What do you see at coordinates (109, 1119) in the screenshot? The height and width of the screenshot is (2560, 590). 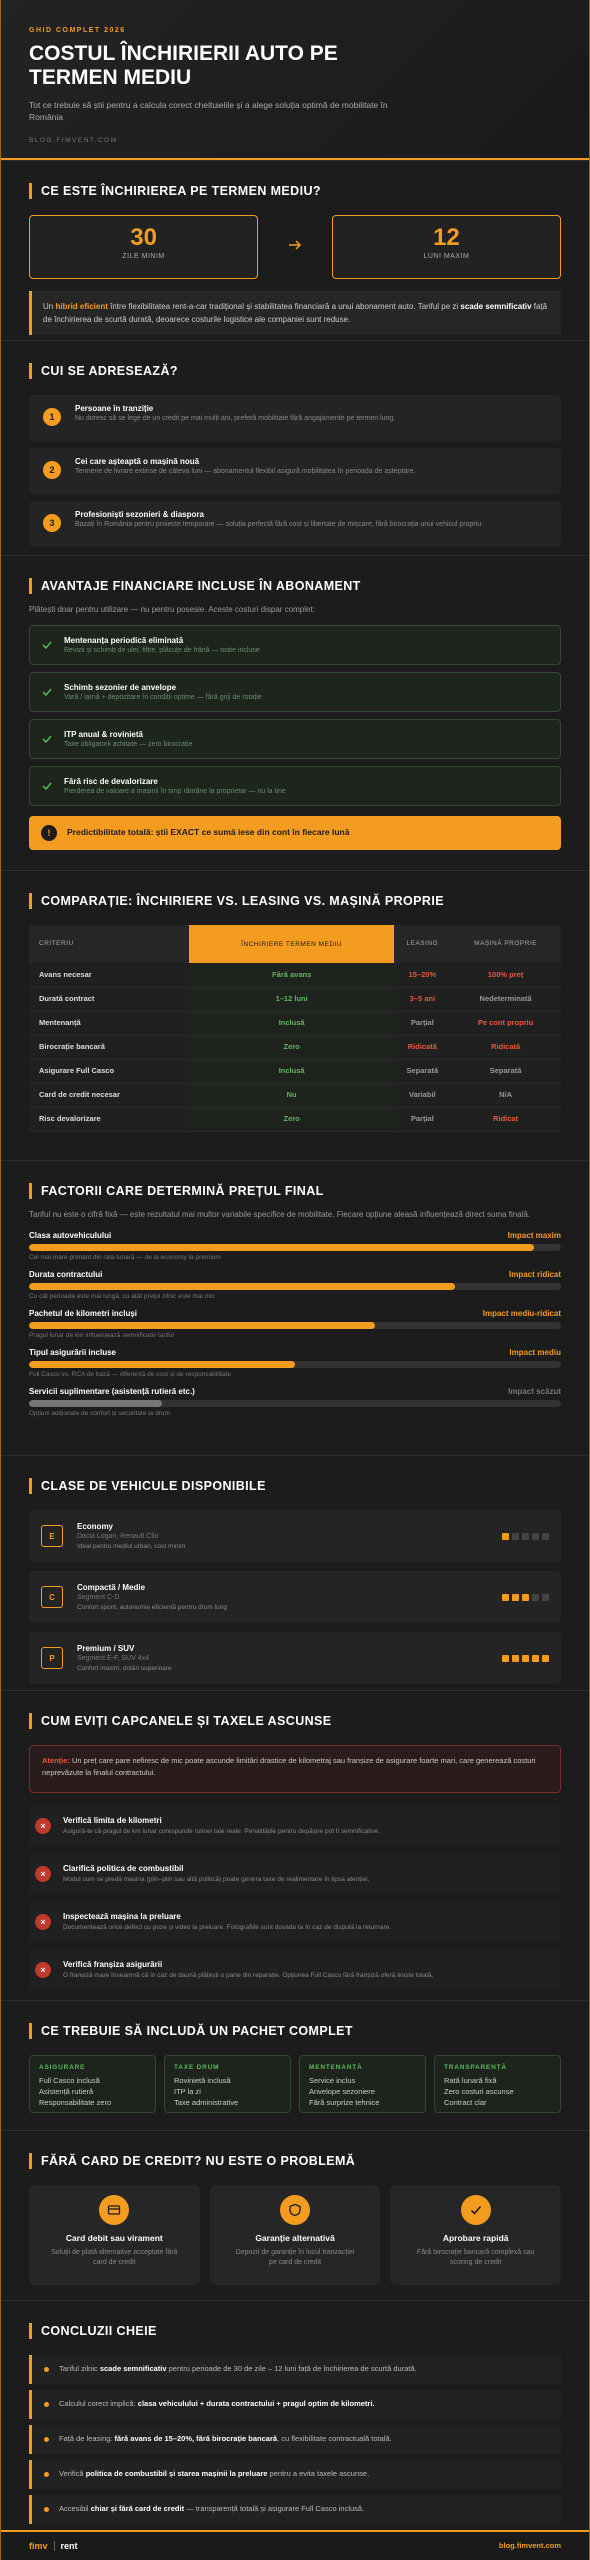 I see `table-cell: Risc devalorizare` at bounding box center [109, 1119].